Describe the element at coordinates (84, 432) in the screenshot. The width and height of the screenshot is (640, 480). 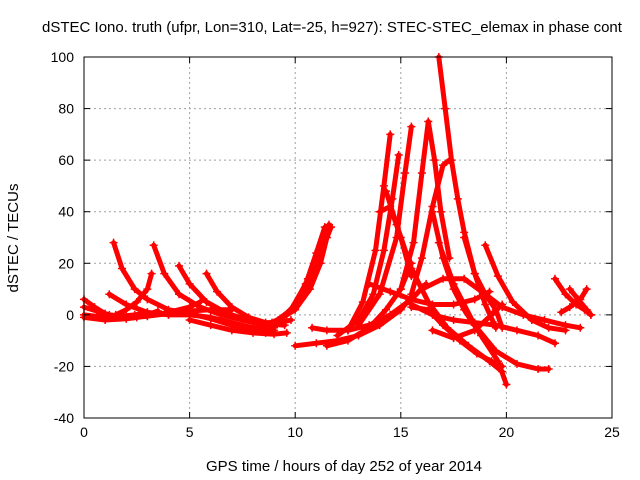
I see `x-tick-label: 0` at that location.